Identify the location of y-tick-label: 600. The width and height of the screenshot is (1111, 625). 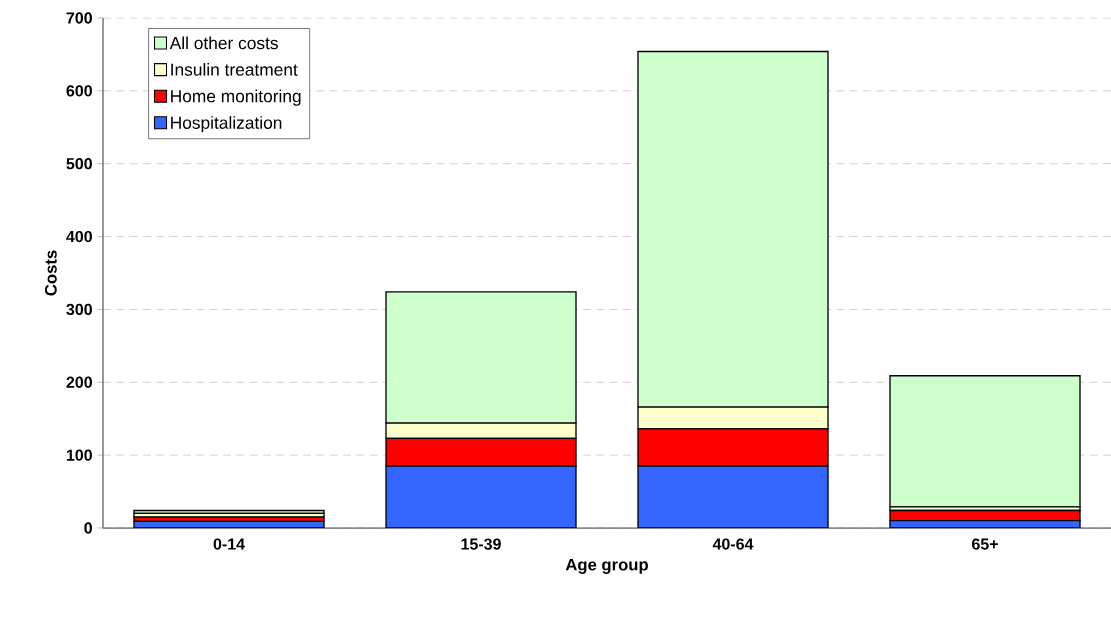
(79, 91).